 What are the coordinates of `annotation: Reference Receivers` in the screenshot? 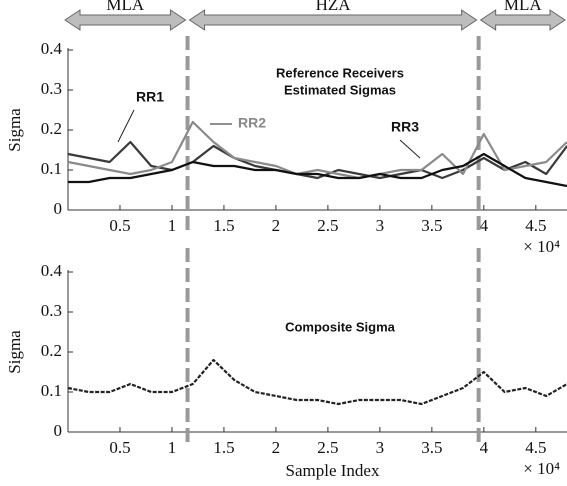 It's located at (340, 72).